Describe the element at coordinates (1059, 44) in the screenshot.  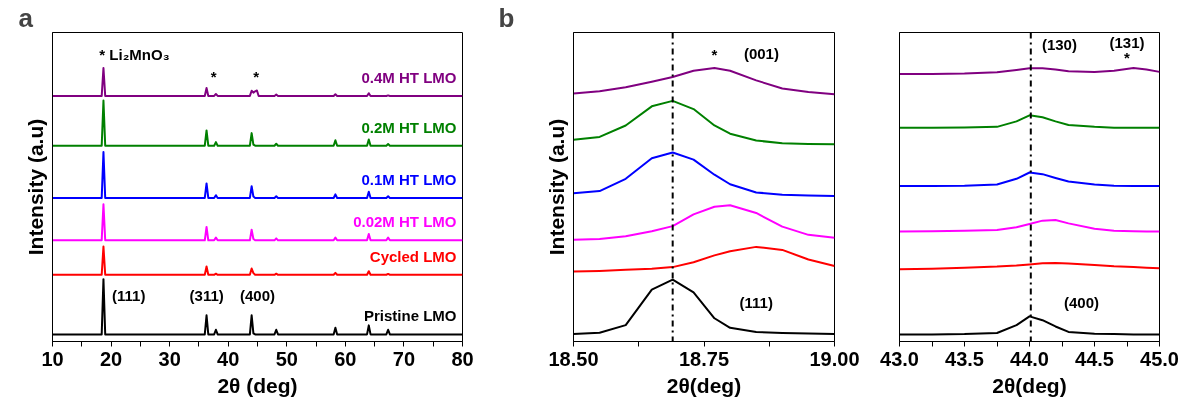
I see `text: (130)` at that location.